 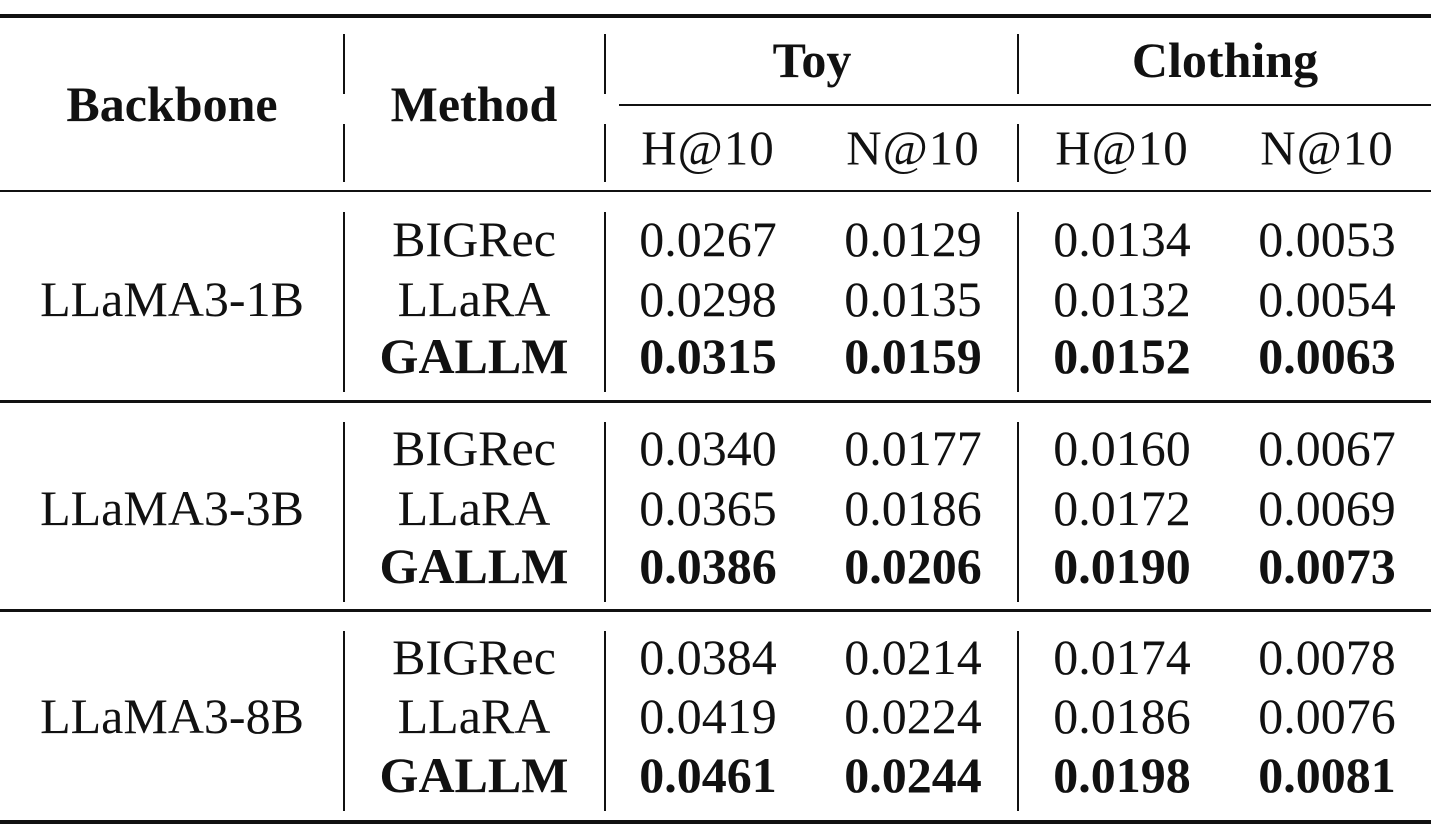 What do you see at coordinates (1327, 508) in the screenshot?
I see `value-cell: 0.0069` at bounding box center [1327, 508].